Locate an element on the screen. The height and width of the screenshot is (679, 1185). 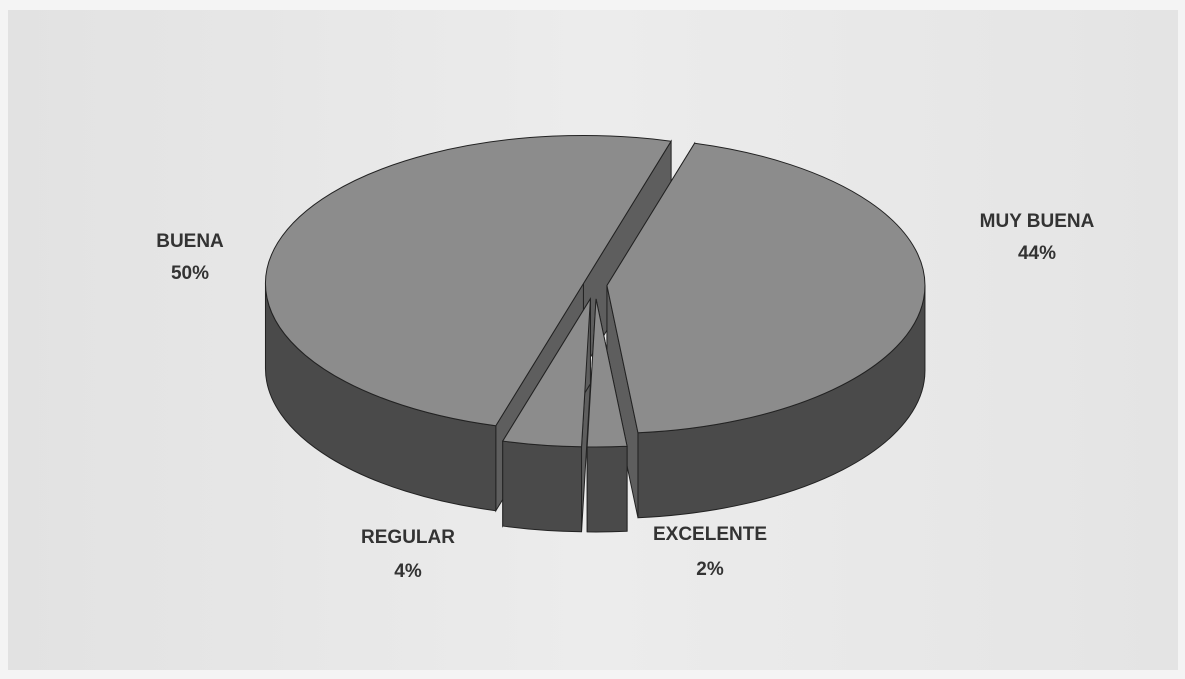
slice-label: EXCELENTE is located at coordinates (710, 534).